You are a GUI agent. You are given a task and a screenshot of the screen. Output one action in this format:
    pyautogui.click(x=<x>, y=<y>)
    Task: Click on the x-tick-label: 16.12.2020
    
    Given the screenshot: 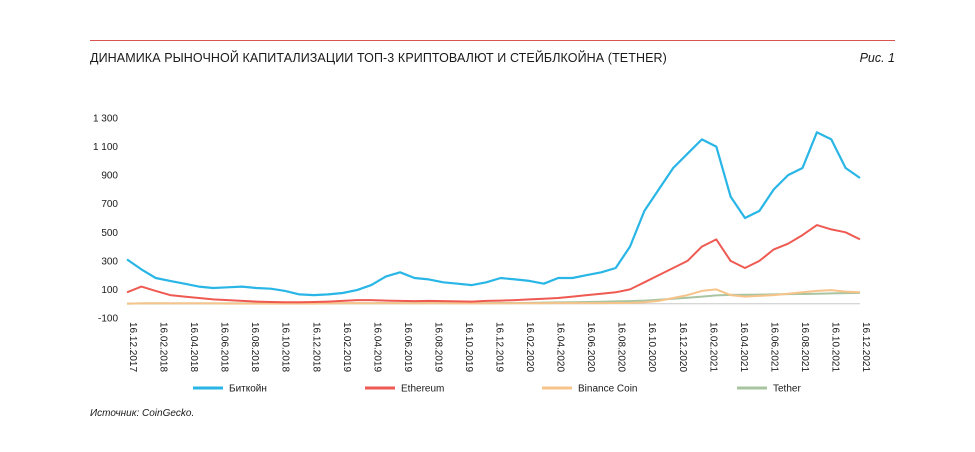 What is the action you would take?
    pyautogui.click(x=682, y=347)
    